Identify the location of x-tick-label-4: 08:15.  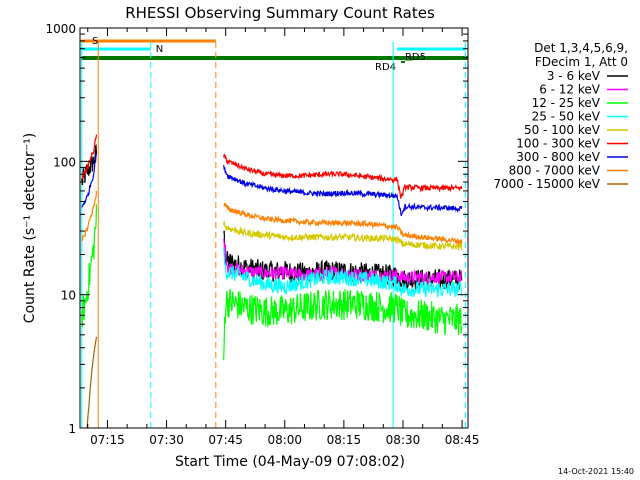
(344, 440).